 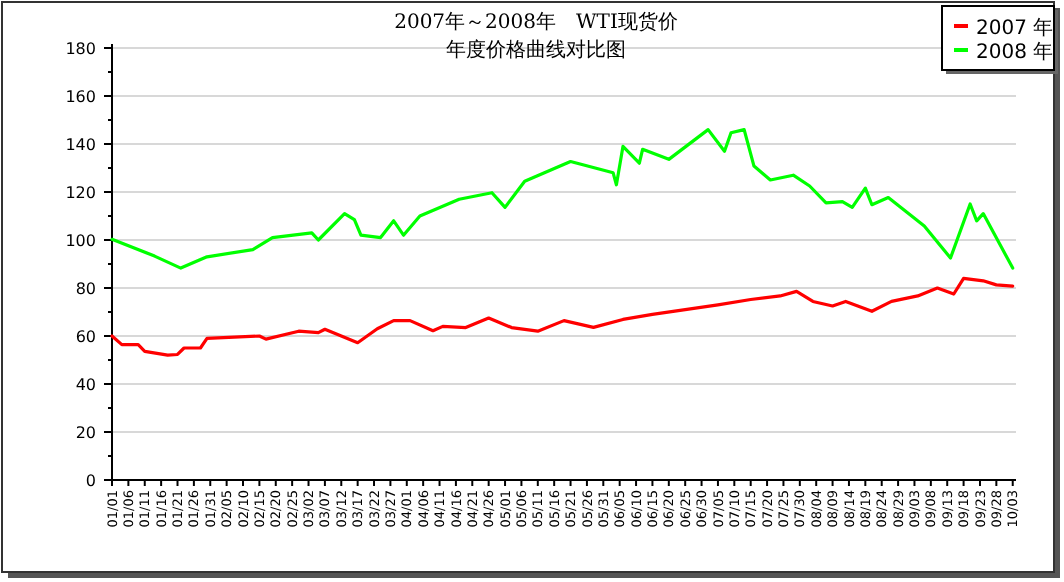 I want to click on y-tick-label: 80, so click(x=85, y=289).